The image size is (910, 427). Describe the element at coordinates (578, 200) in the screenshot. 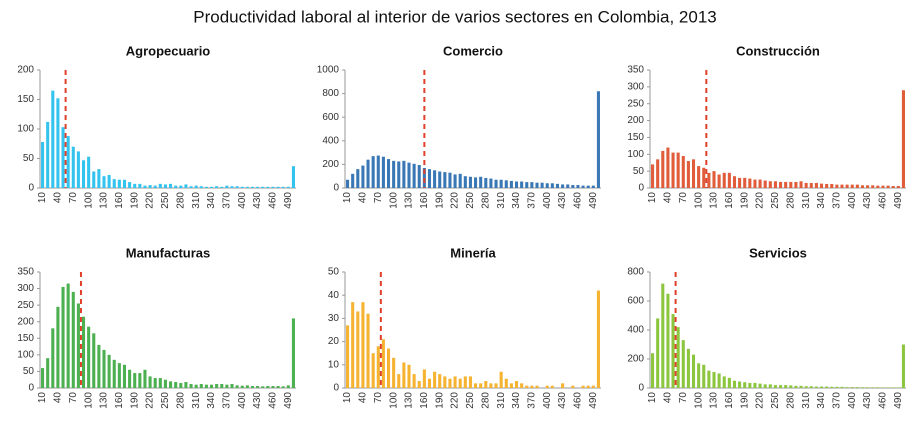

I see `x-tick-label: 460` at that location.